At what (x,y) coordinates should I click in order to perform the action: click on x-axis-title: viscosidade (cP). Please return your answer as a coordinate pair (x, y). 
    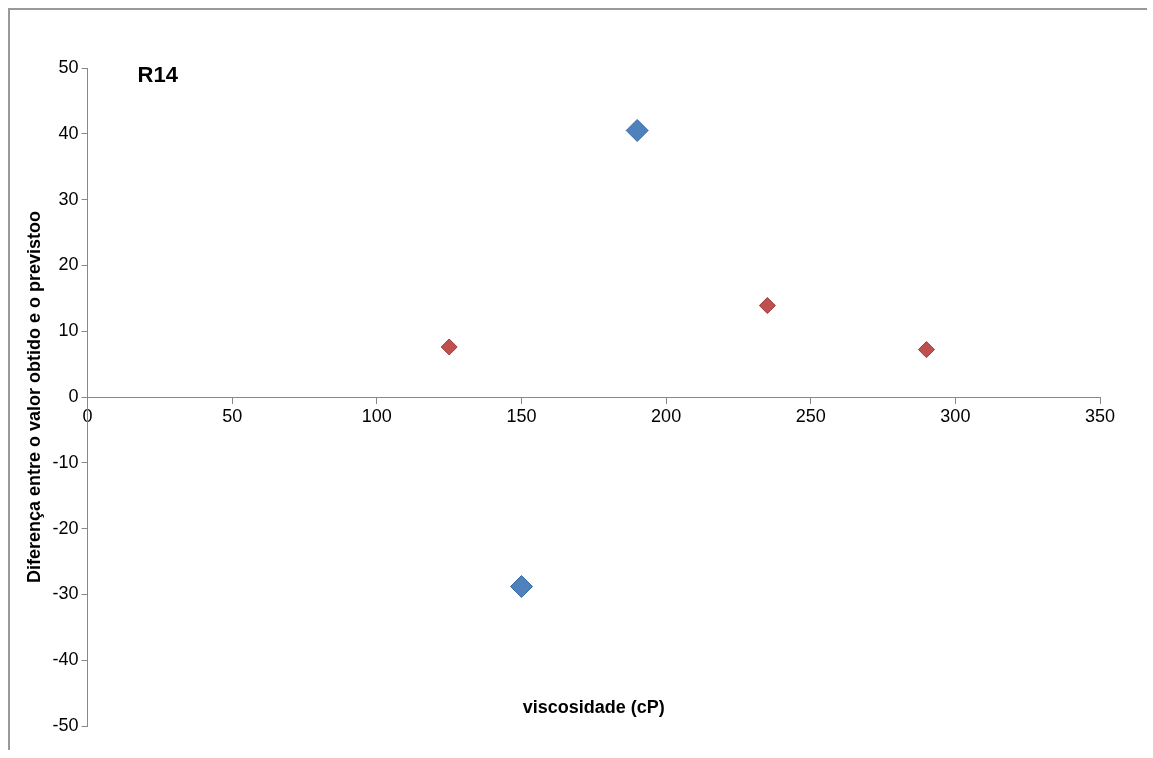
    Looking at the image, I should click on (593, 706).